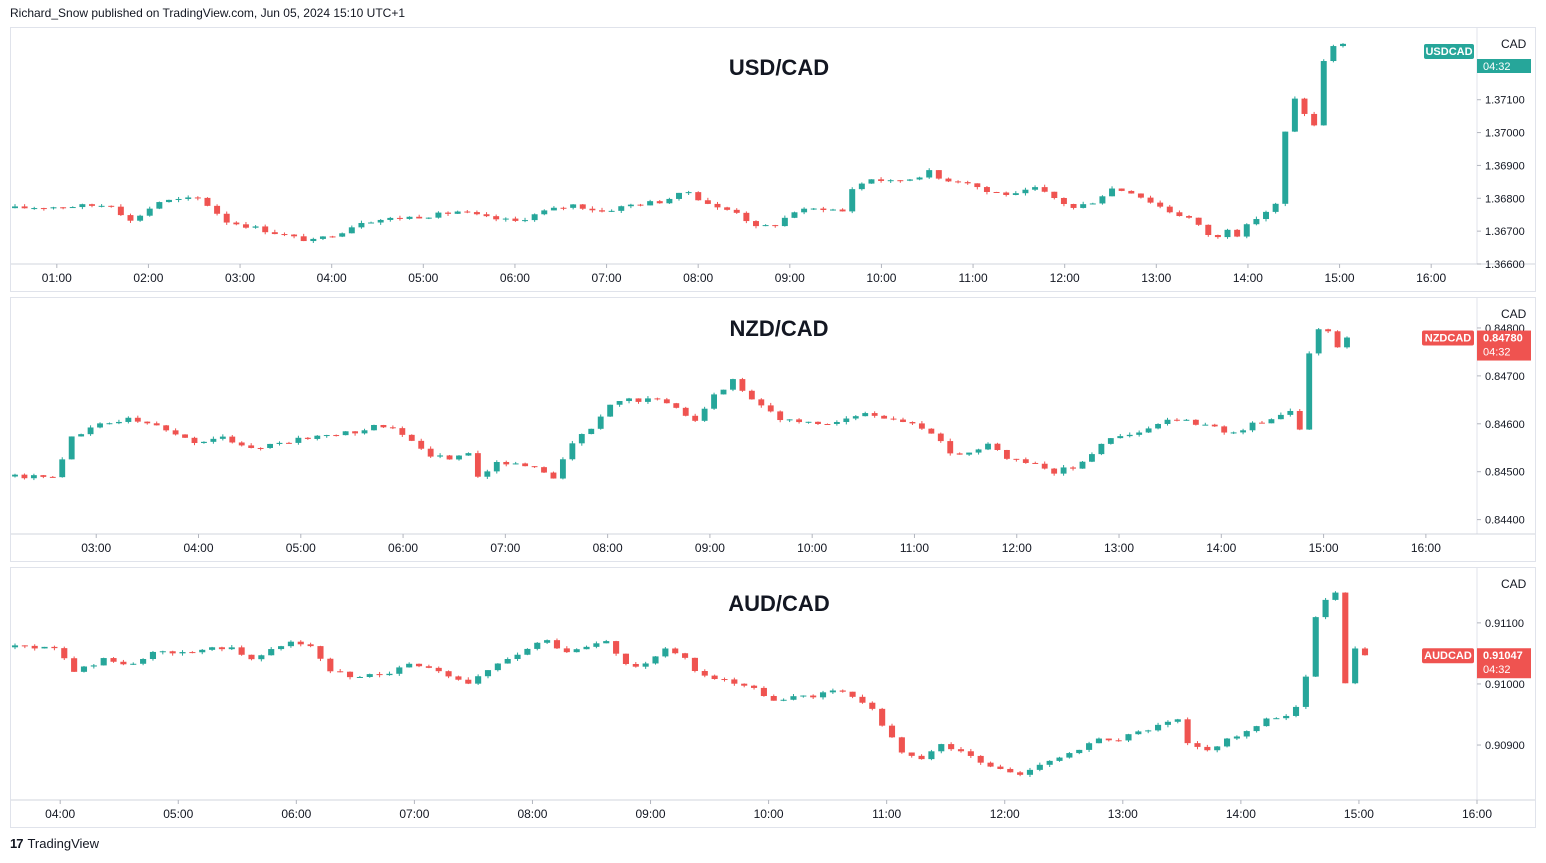  Describe the element at coordinates (1503, 339) in the screenshot. I see `last-price-label: 0.84780` at that location.